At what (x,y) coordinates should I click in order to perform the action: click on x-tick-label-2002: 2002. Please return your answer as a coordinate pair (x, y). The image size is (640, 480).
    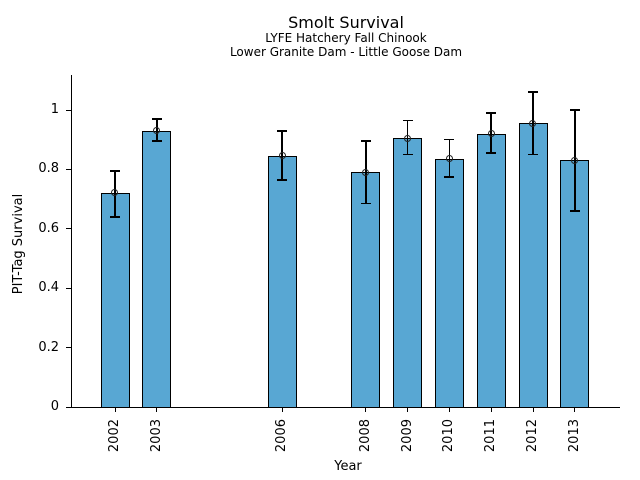
    Looking at the image, I should click on (114, 436).